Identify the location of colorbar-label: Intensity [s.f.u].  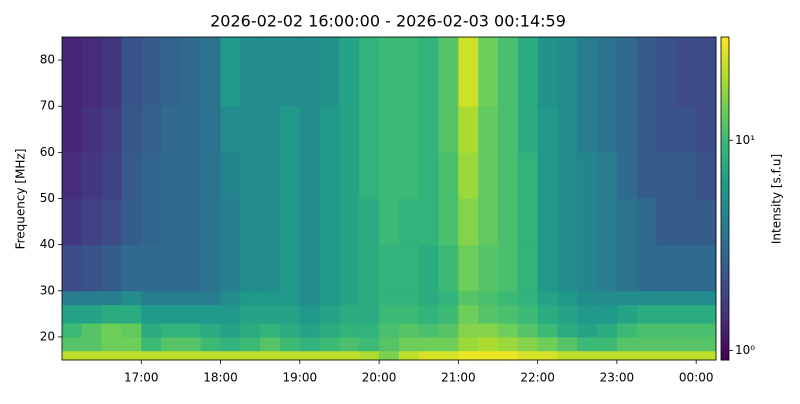
(777, 199).